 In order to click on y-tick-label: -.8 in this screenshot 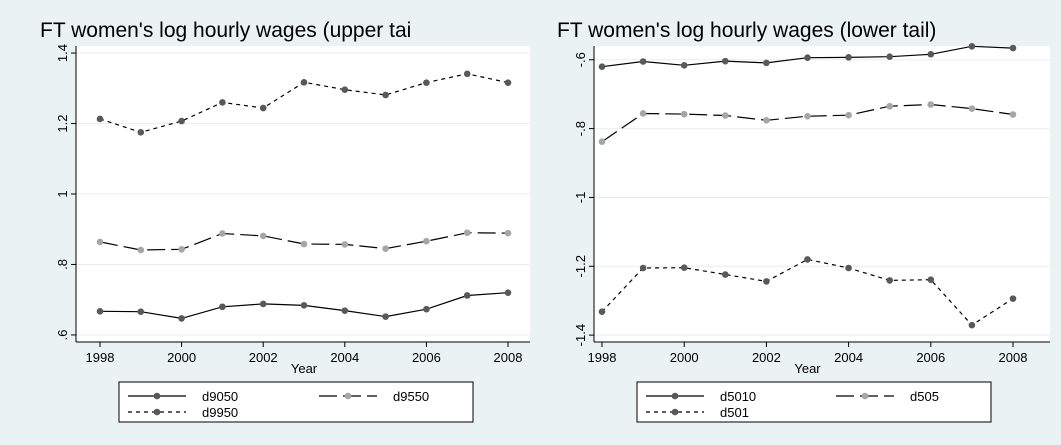, I will do `click(580, 128)`.